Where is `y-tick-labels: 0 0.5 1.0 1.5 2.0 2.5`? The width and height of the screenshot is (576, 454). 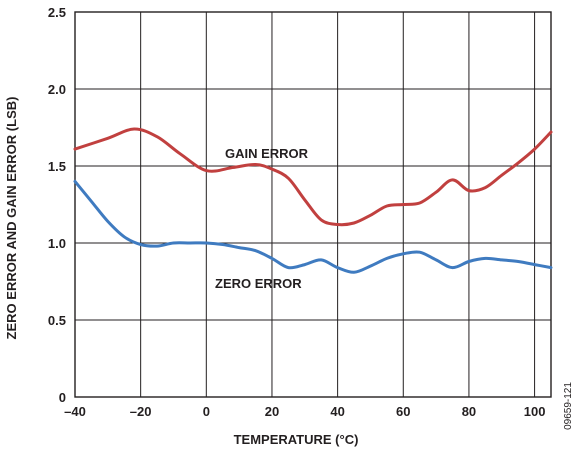 y-tick-labels: 0 0.5 1.0 1.5 2.0 2.5 is located at coordinates (57, 205).